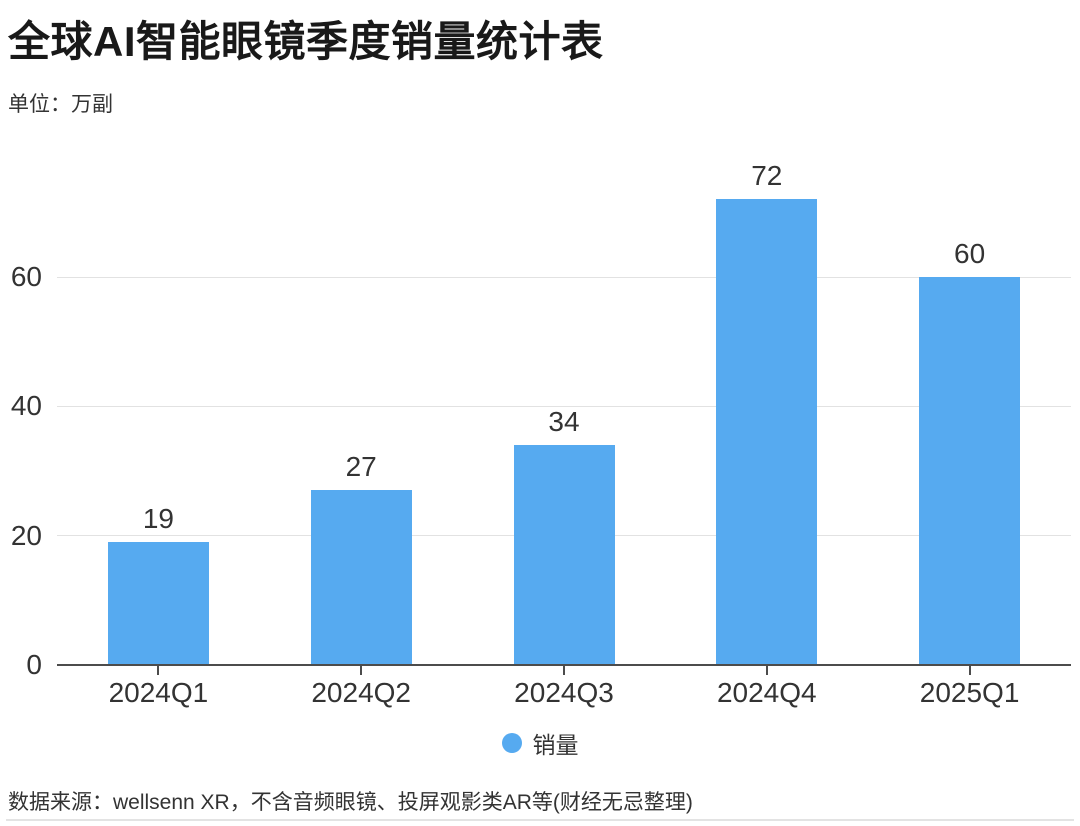 The image size is (1080, 826). Describe the element at coordinates (306, 41) in the screenshot. I see `chart-title: 全球AI智能眼镜季度销量统计表` at that location.